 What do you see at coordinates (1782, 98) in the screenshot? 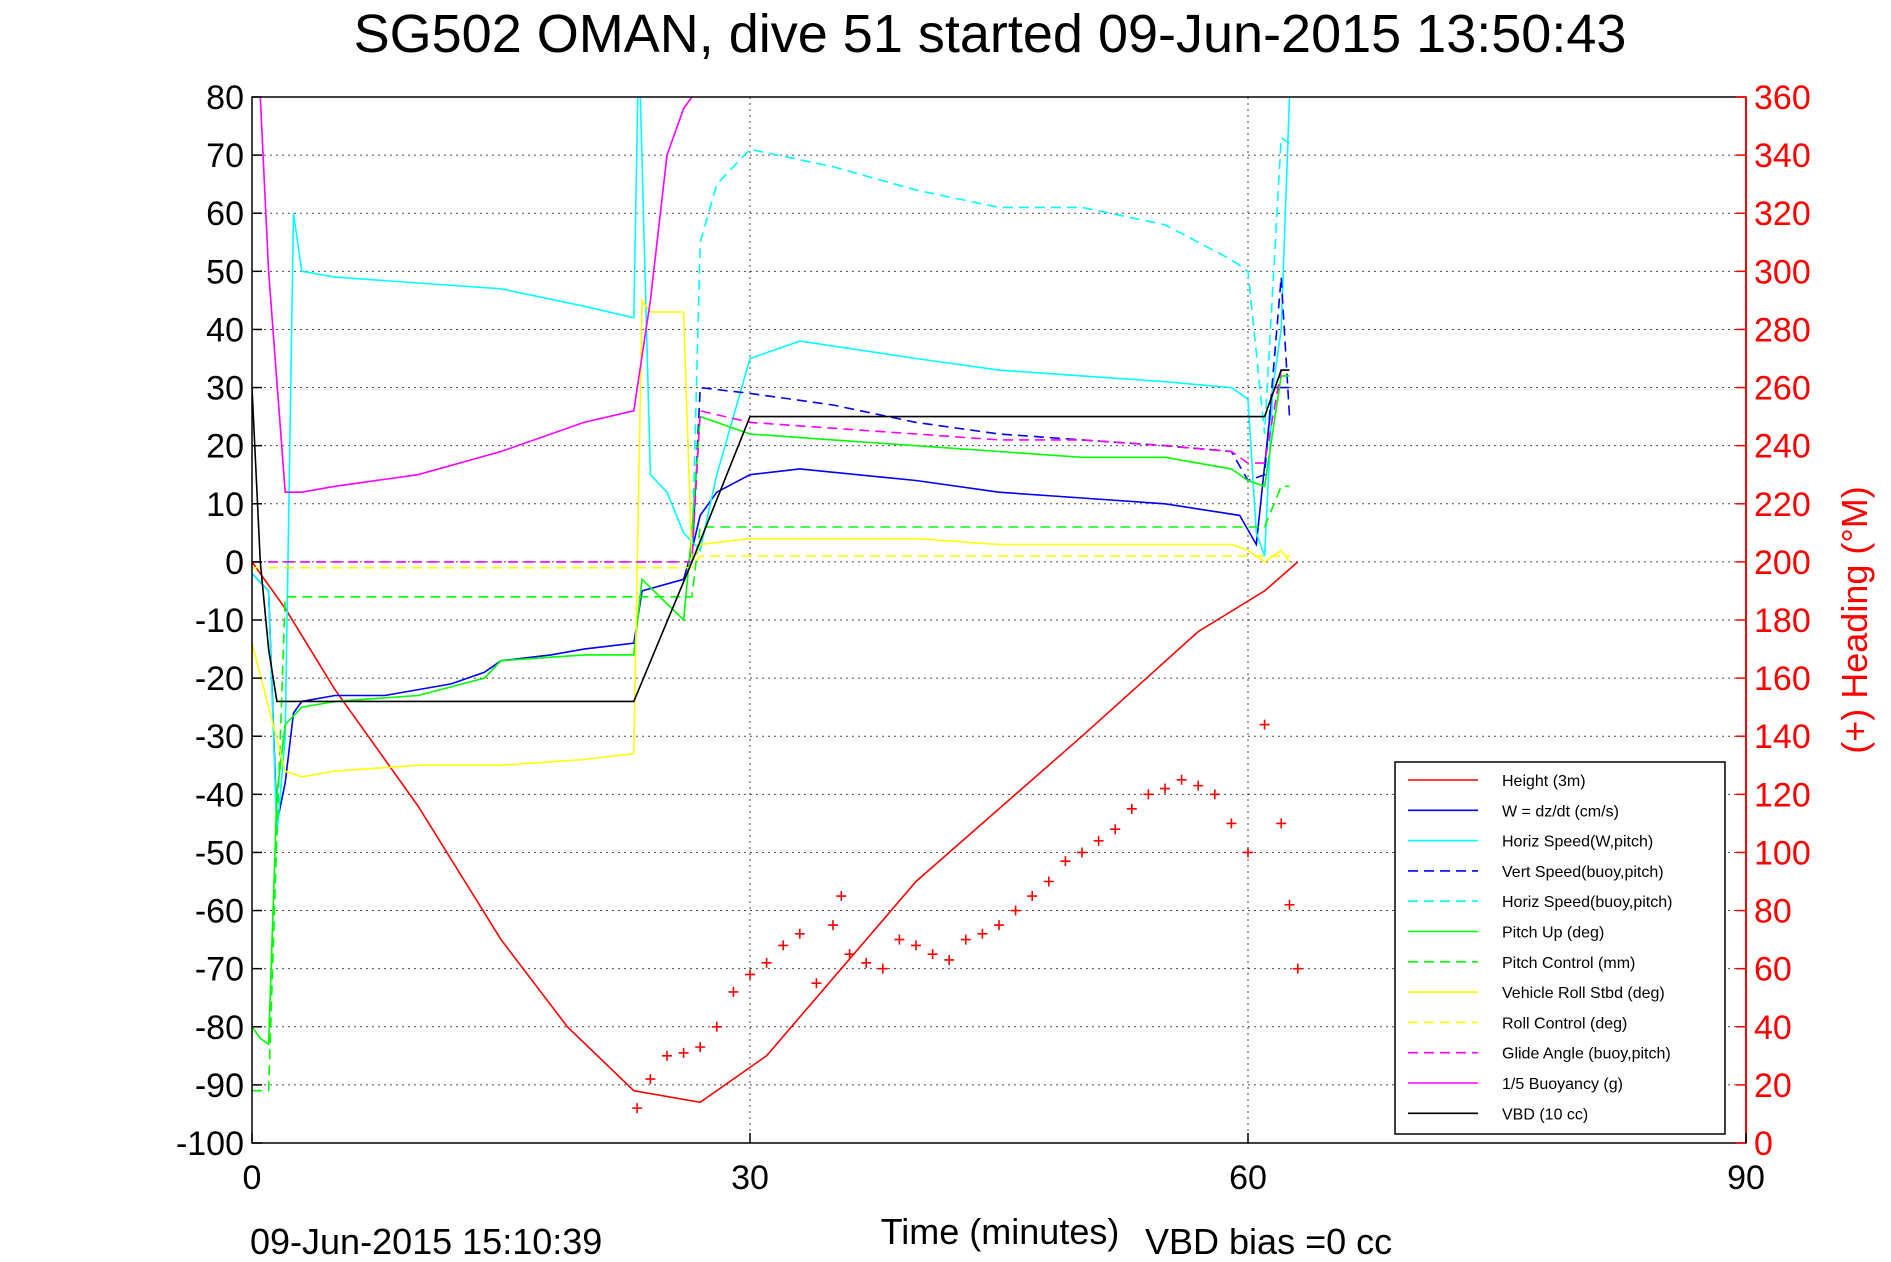
I see `right-tick-label: 360` at bounding box center [1782, 98].